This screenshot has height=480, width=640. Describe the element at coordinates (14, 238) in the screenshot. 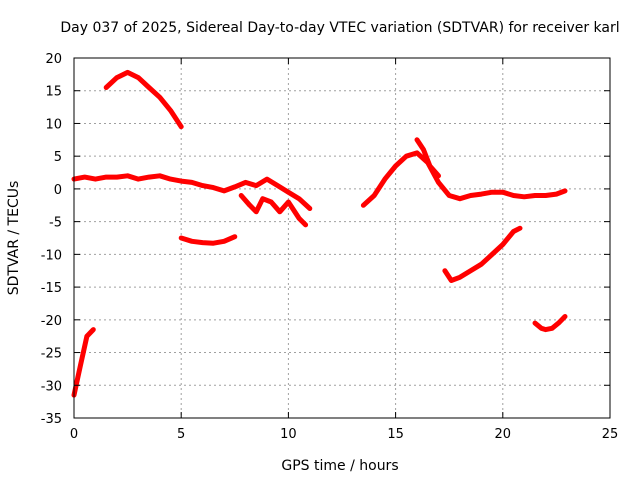

I see `y-axis-label: SDTVAR / TECUs` at that location.